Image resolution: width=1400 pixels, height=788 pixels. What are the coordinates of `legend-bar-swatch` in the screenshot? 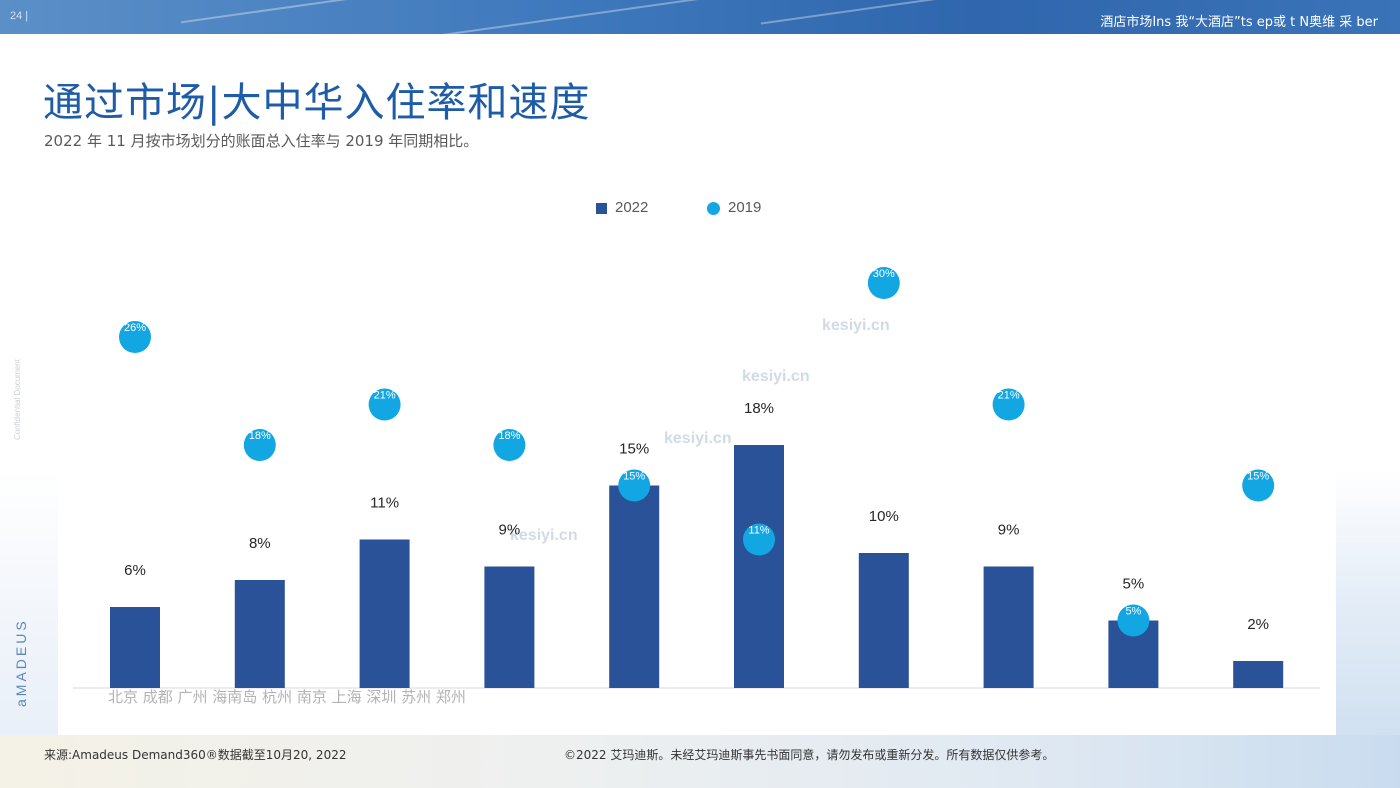 It's located at (601, 208).